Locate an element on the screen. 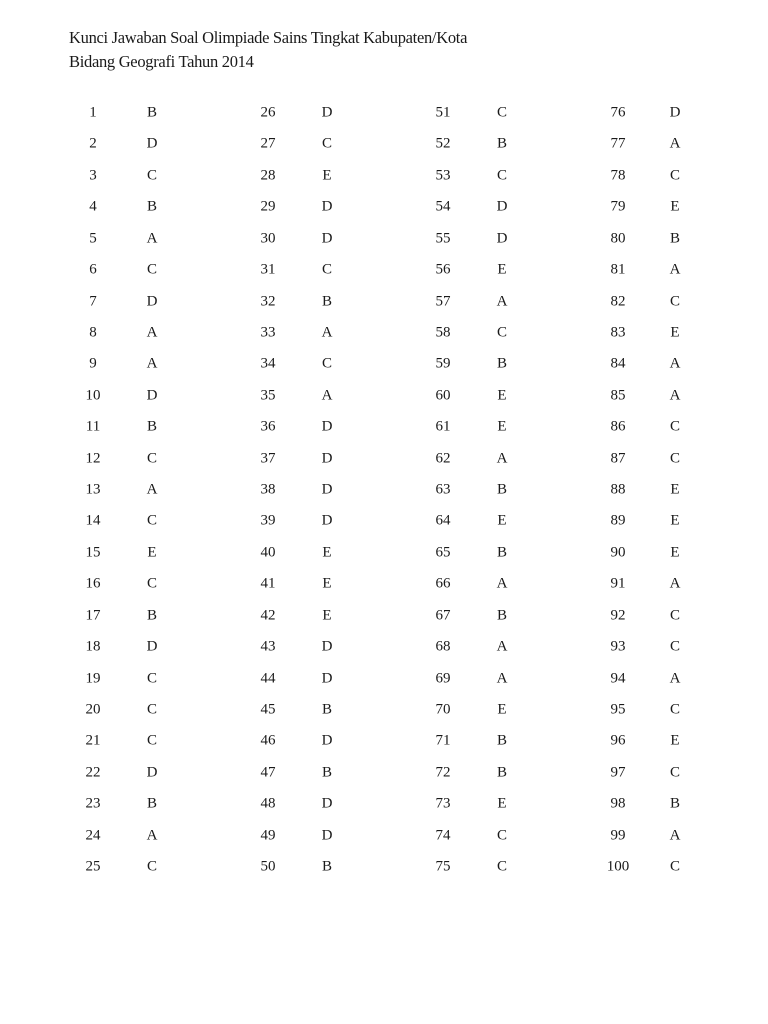 The width and height of the screenshot is (768, 1024). question-number: 60 is located at coordinates (443, 395).